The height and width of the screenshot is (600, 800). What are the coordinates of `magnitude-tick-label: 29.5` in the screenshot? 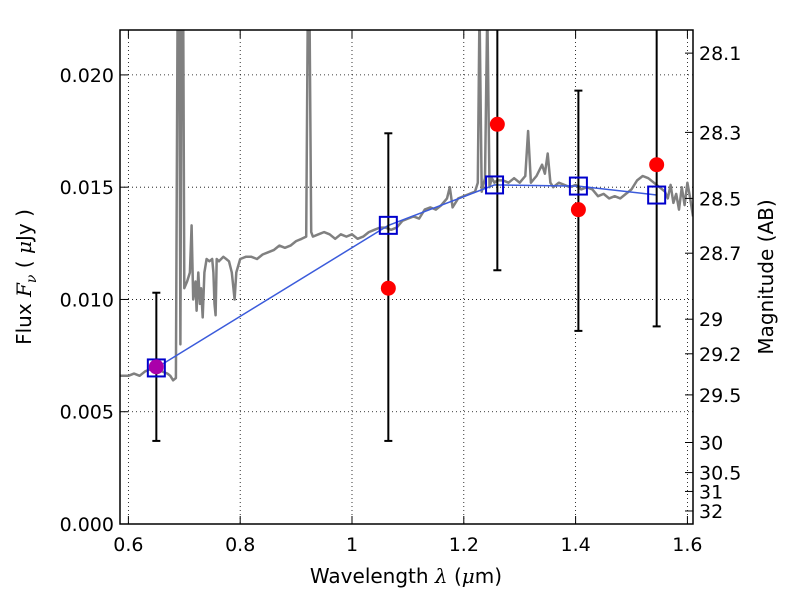 It's located at (720, 396).